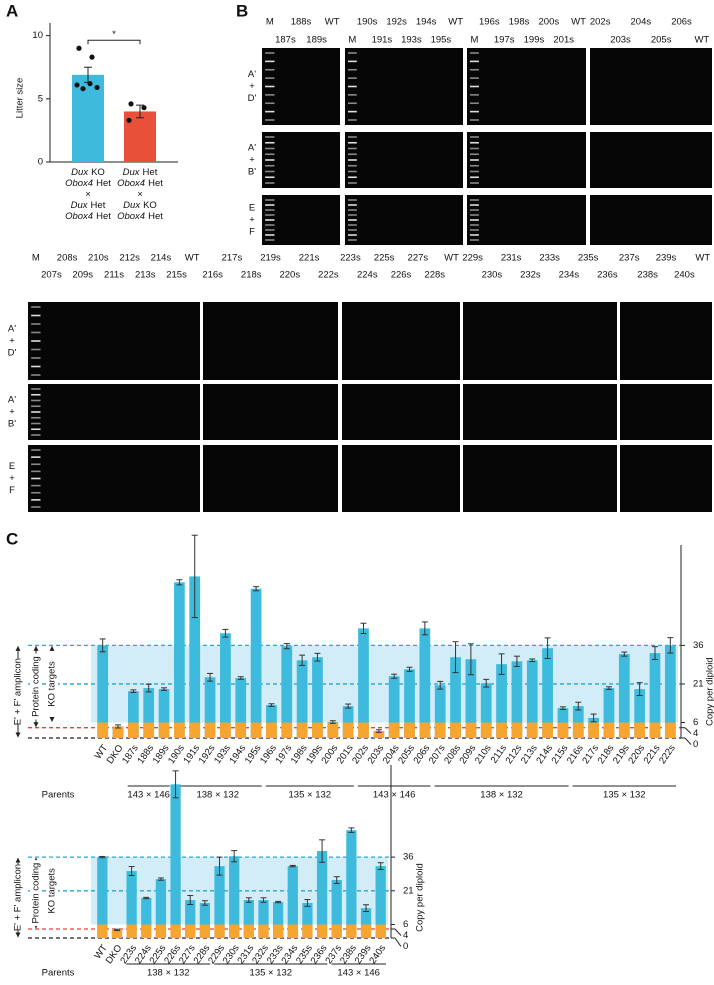 The width and height of the screenshot is (714, 985). What do you see at coordinates (52, 684) in the screenshot?
I see `annotation: KO targets` at bounding box center [52, 684].